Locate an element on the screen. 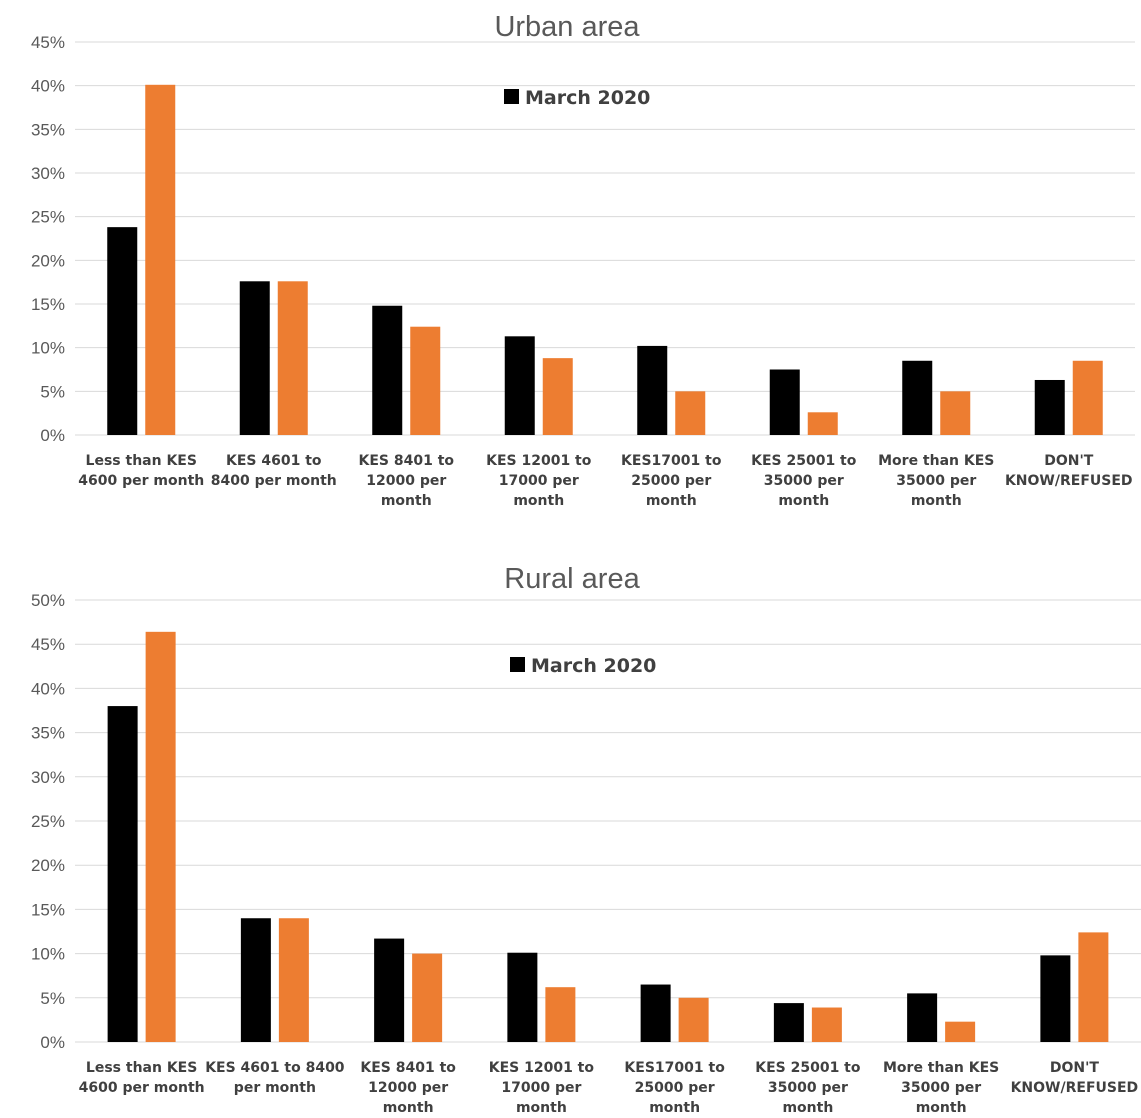 The height and width of the screenshot is (1118, 1141). y-axis-ticks: 0% 5% 10% 15% 20% 25% 30% 35% 40% 45% is located at coordinates (48, 239).